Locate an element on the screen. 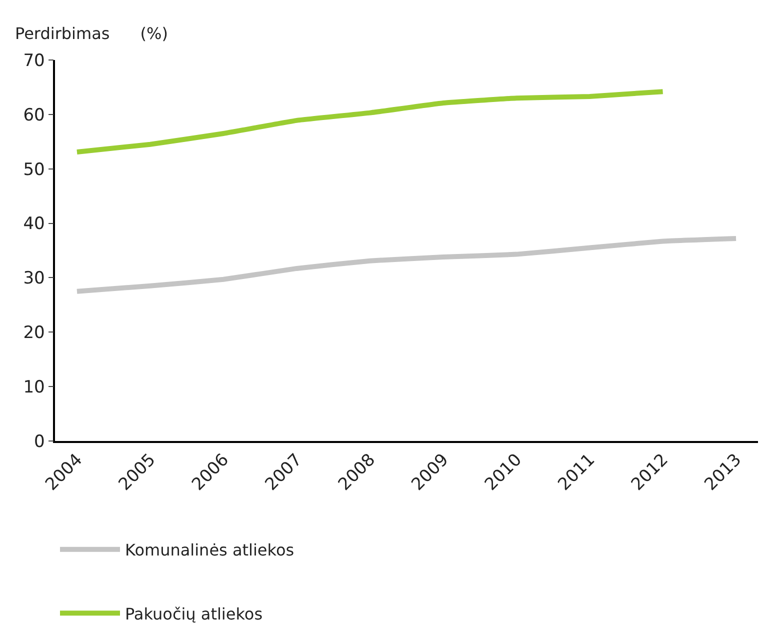  legend-label: Pakuočių atliekos is located at coordinates (194, 614).